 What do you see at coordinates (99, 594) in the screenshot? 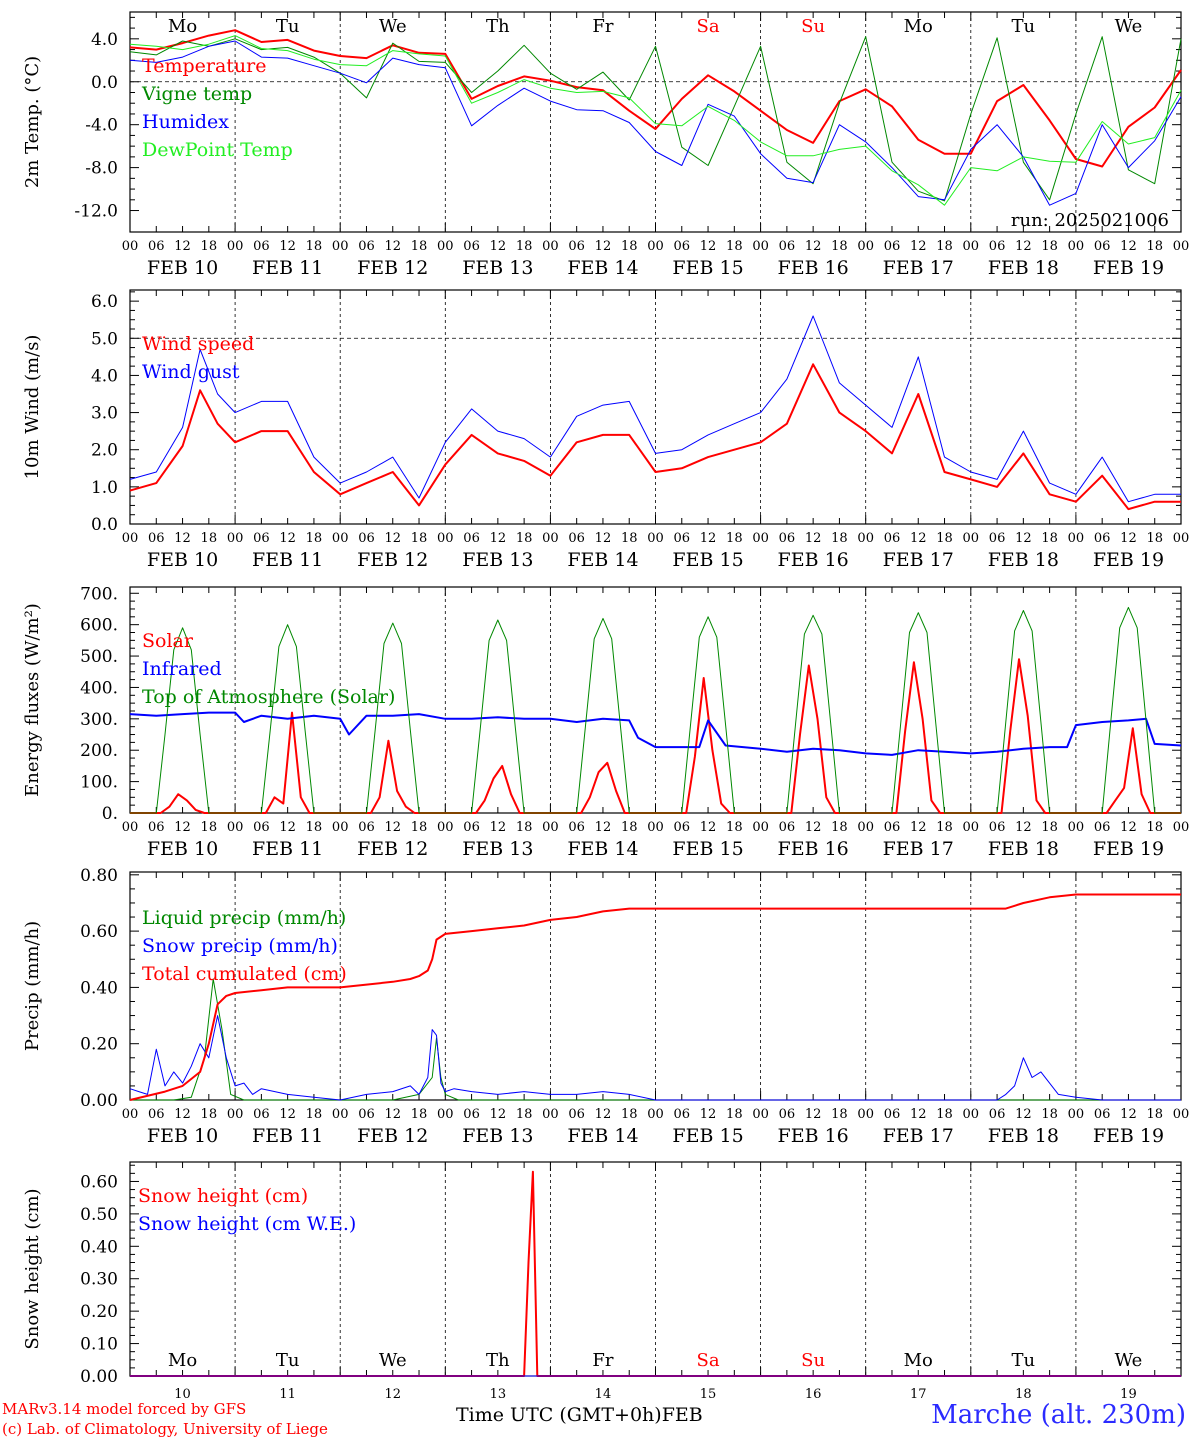
I see `y-tick-label: 700.` at bounding box center [99, 594].